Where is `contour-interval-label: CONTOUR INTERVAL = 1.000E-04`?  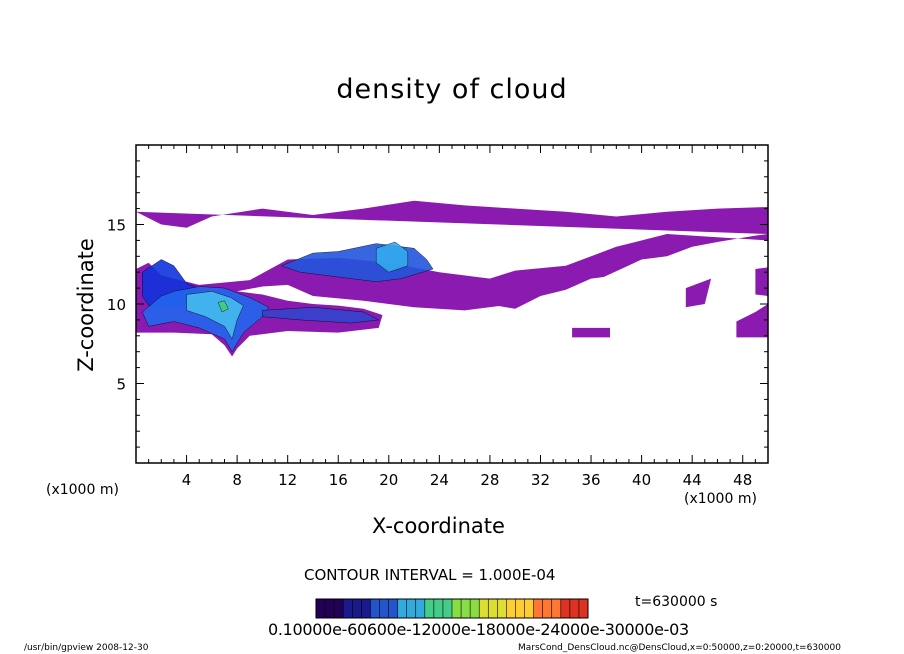 contour-interval-label: CONTOUR INTERVAL = 1.000E-04 is located at coordinates (430, 575).